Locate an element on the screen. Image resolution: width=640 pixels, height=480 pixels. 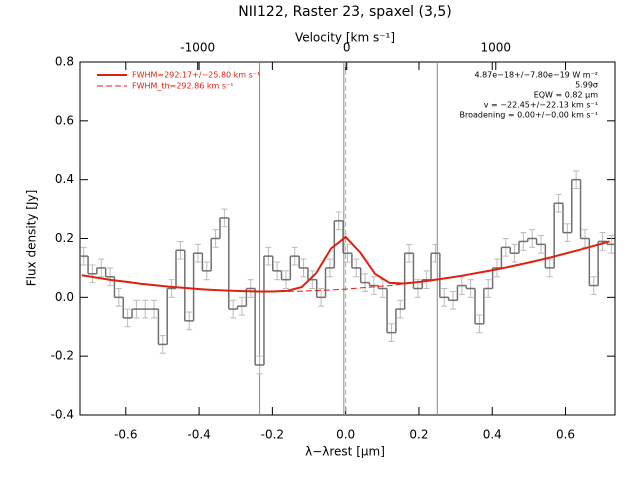
y-tick-label: 0.6 is located at coordinates (64, 120).